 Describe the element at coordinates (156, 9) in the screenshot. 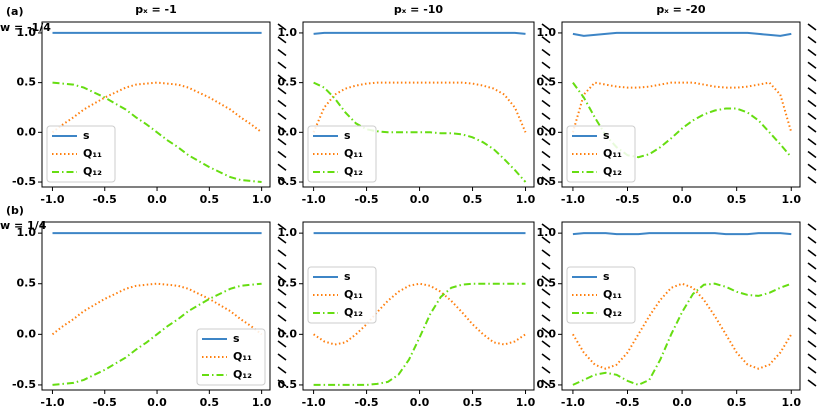

I see `panel-title: pₓ = -1` at that location.